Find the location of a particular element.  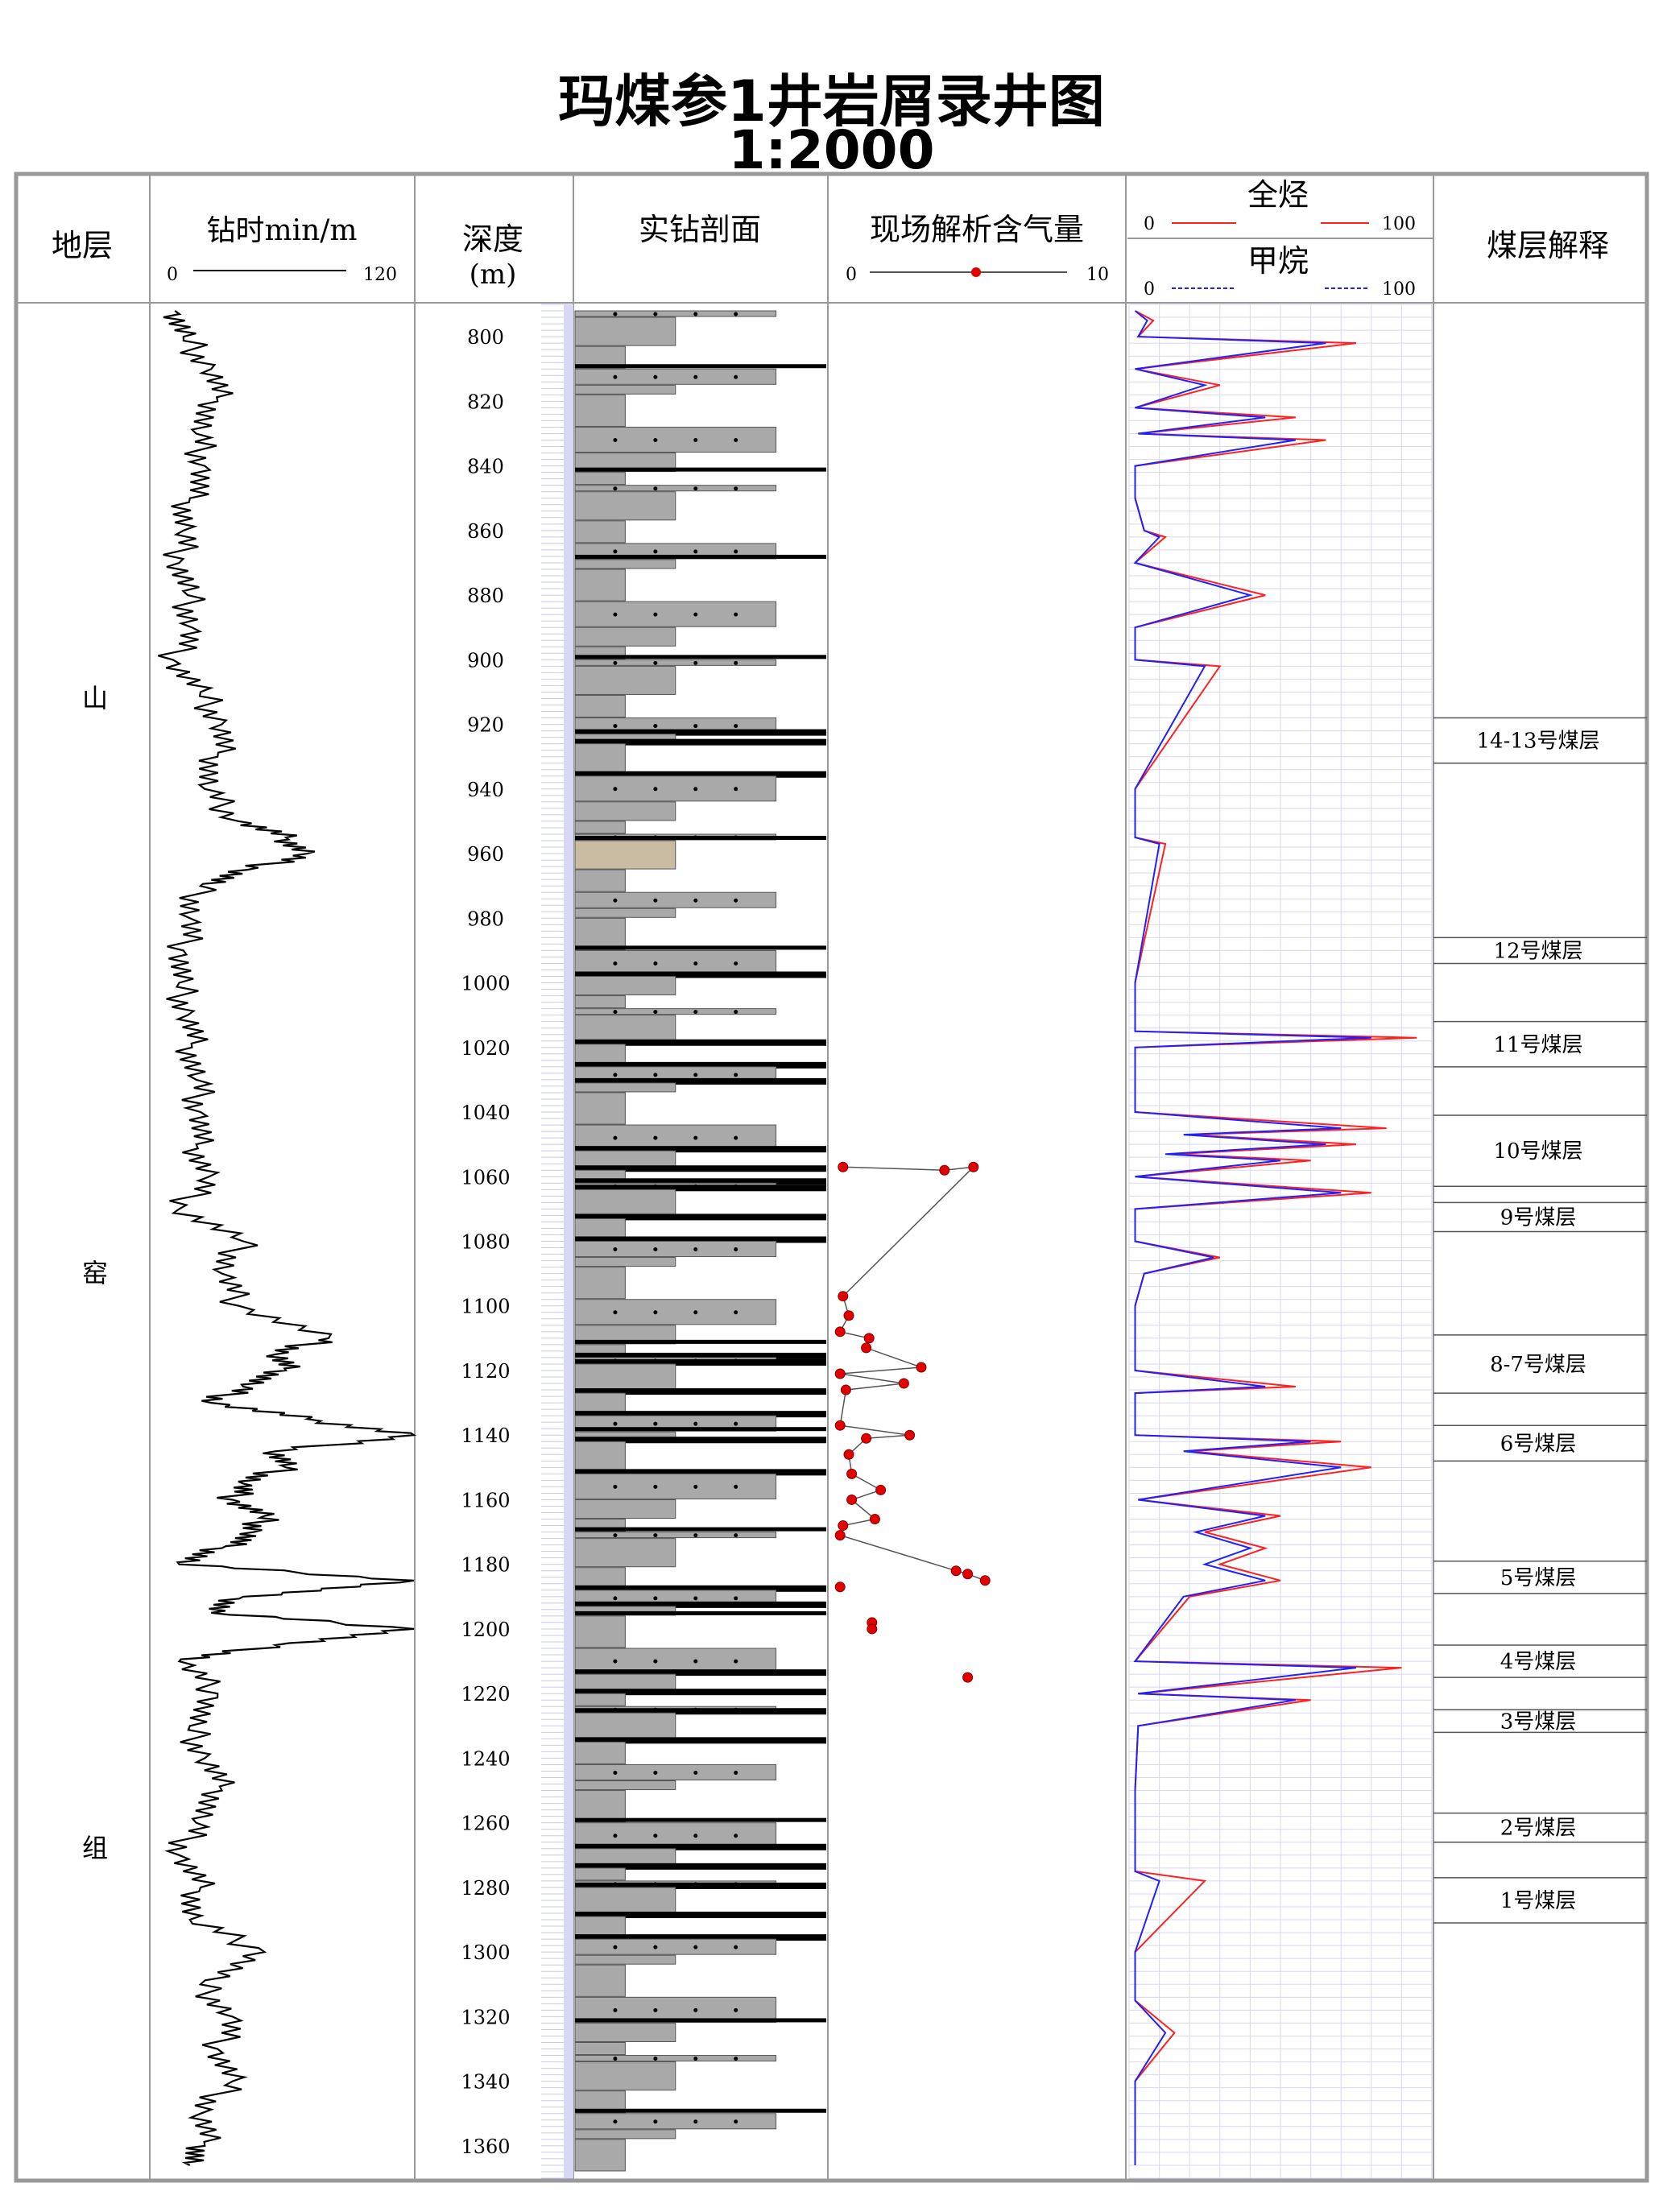

depth-tick-label: 920 is located at coordinates (485, 725).